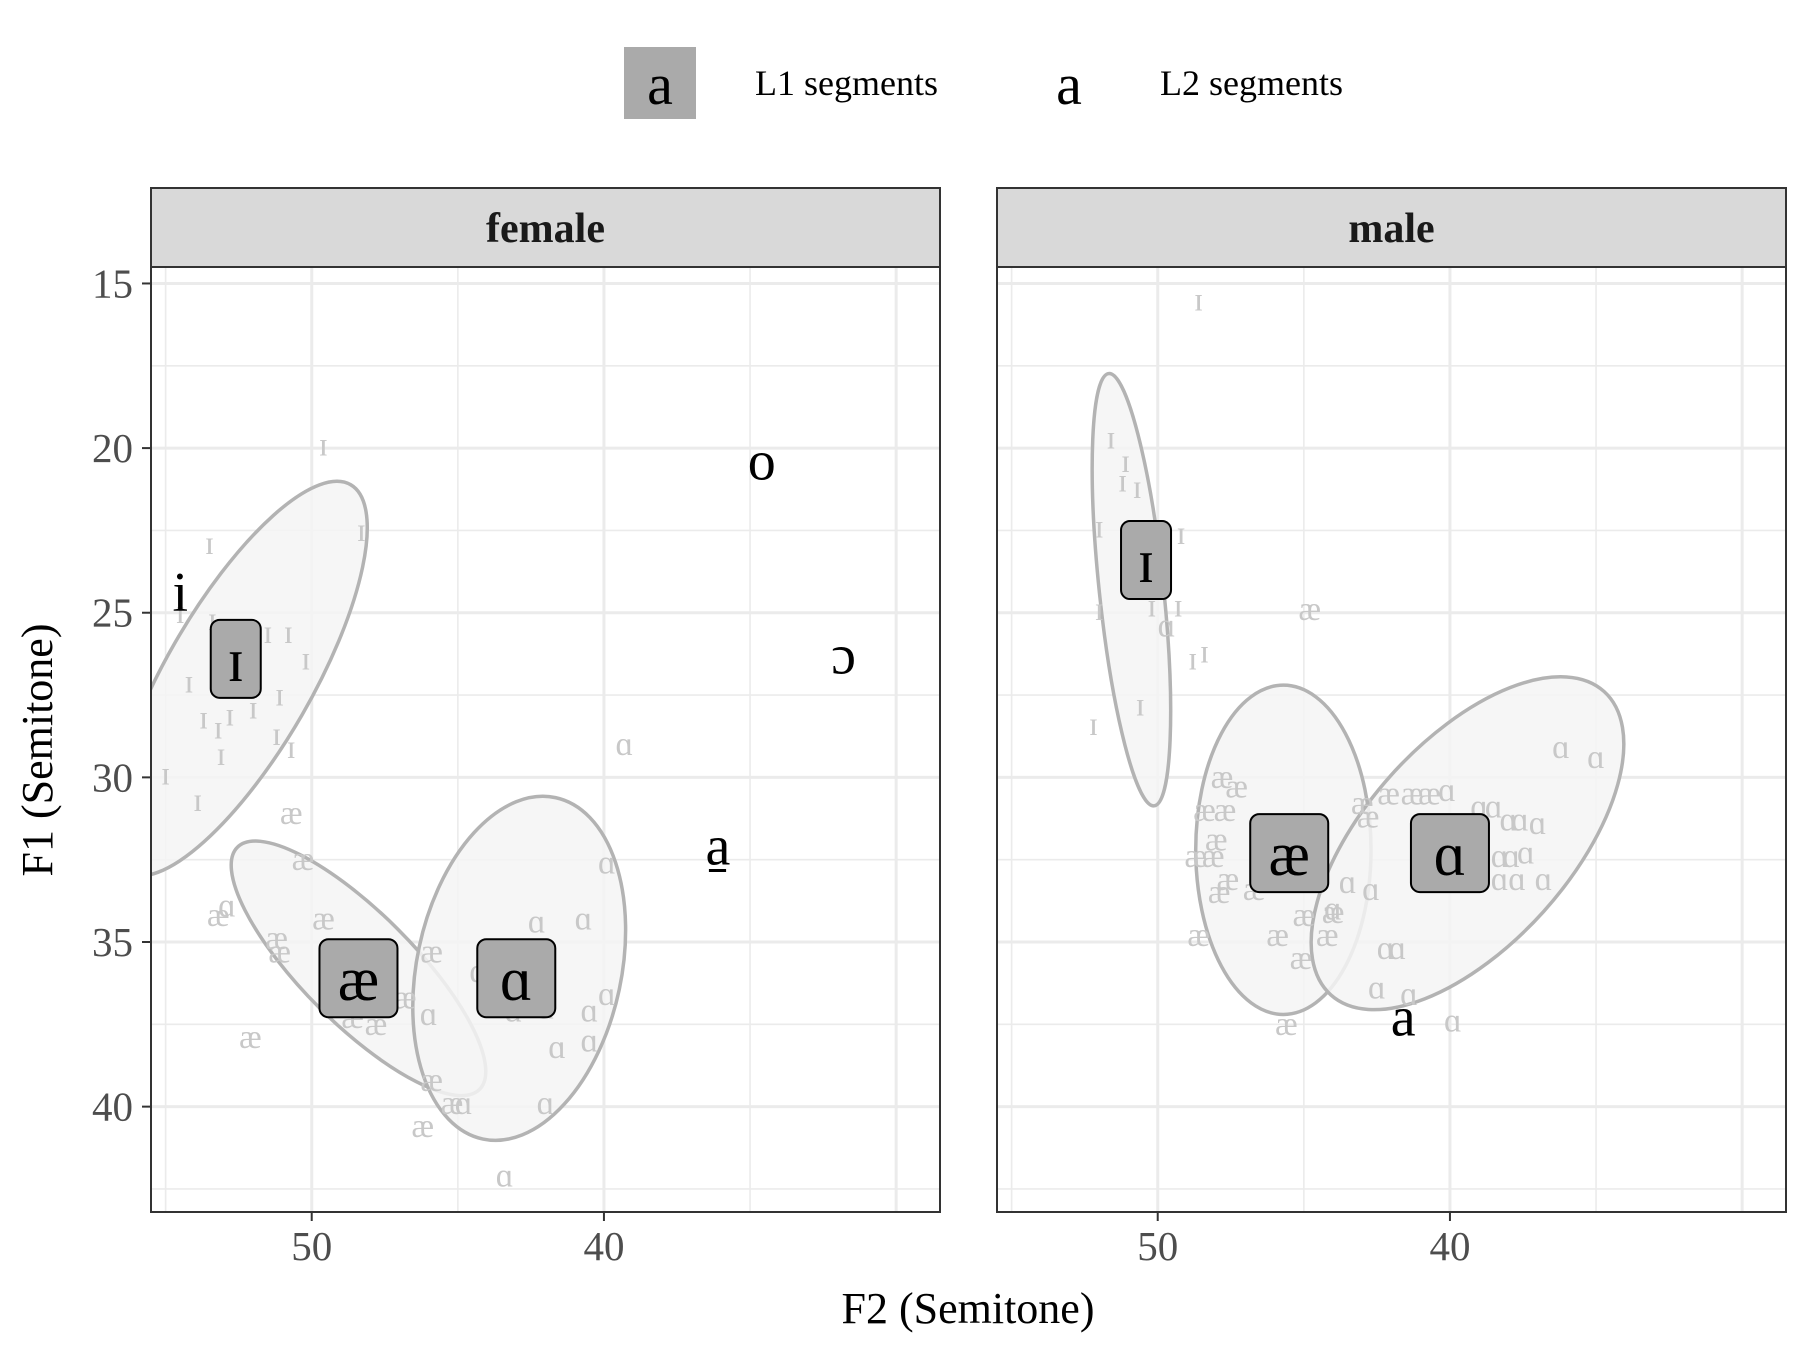 This screenshot has height=1350, width=1800. What do you see at coordinates (1403, 1018) in the screenshot?
I see `l2-vowel-label: a` at bounding box center [1403, 1018].